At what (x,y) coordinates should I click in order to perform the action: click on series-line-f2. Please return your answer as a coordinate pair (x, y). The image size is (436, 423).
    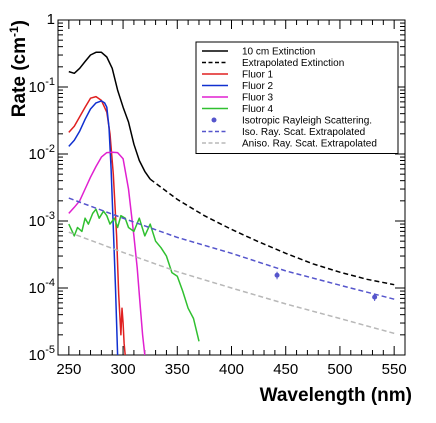
    Looking at the image, I should click on (93, 227).